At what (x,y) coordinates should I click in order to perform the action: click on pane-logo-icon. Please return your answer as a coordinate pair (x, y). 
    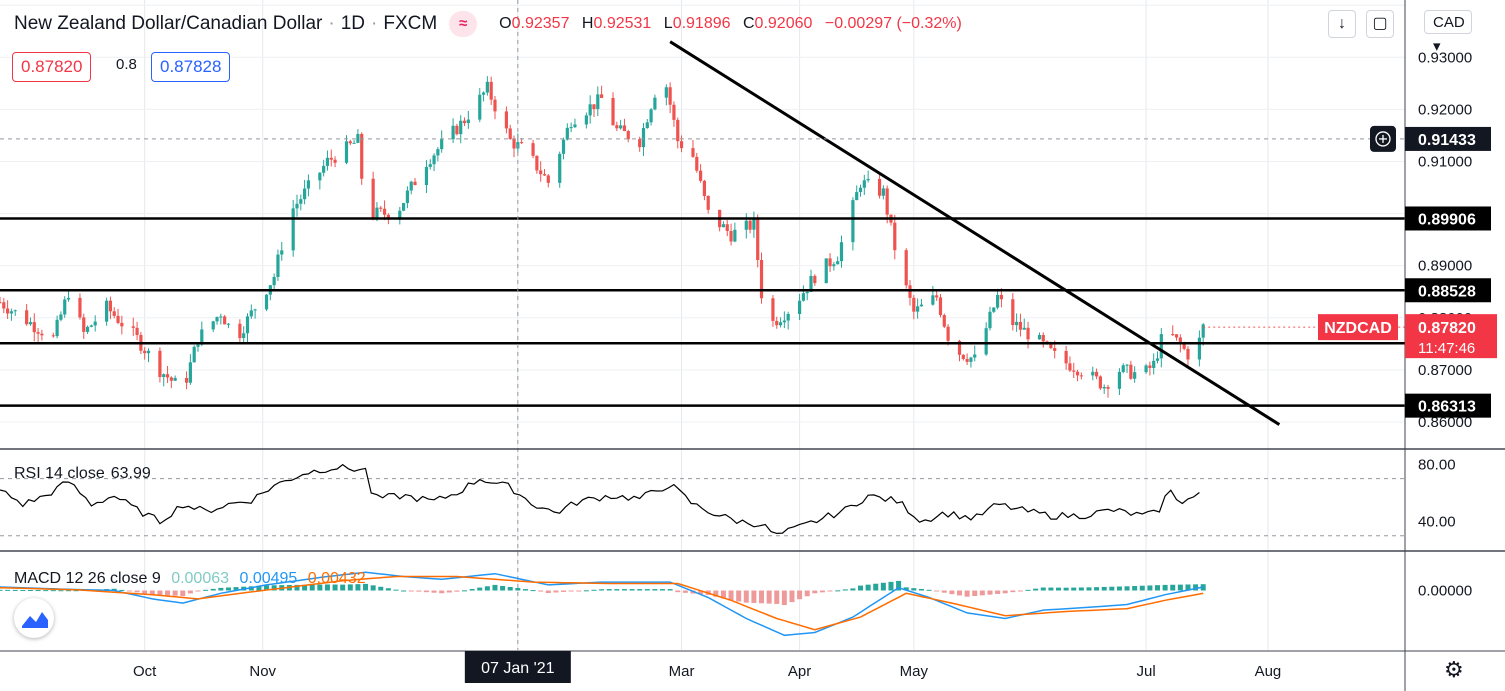
    Looking at the image, I should click on (34, 618).